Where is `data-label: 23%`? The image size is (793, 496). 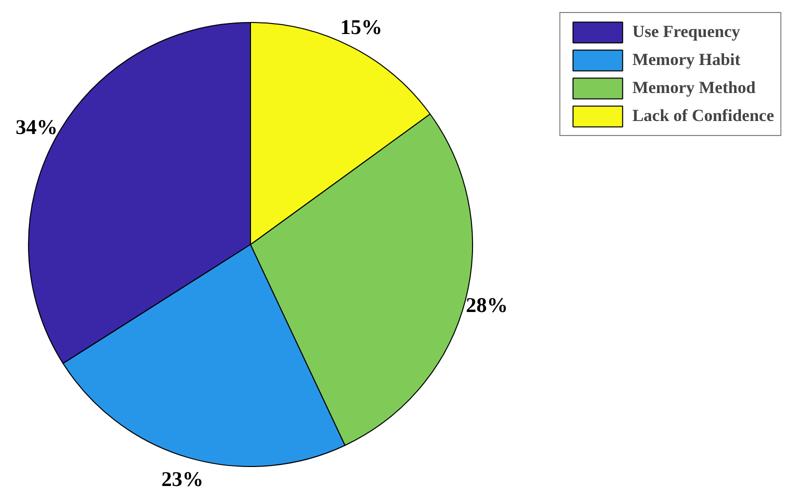
data-label: 23% is located at coordinates (182, 478).